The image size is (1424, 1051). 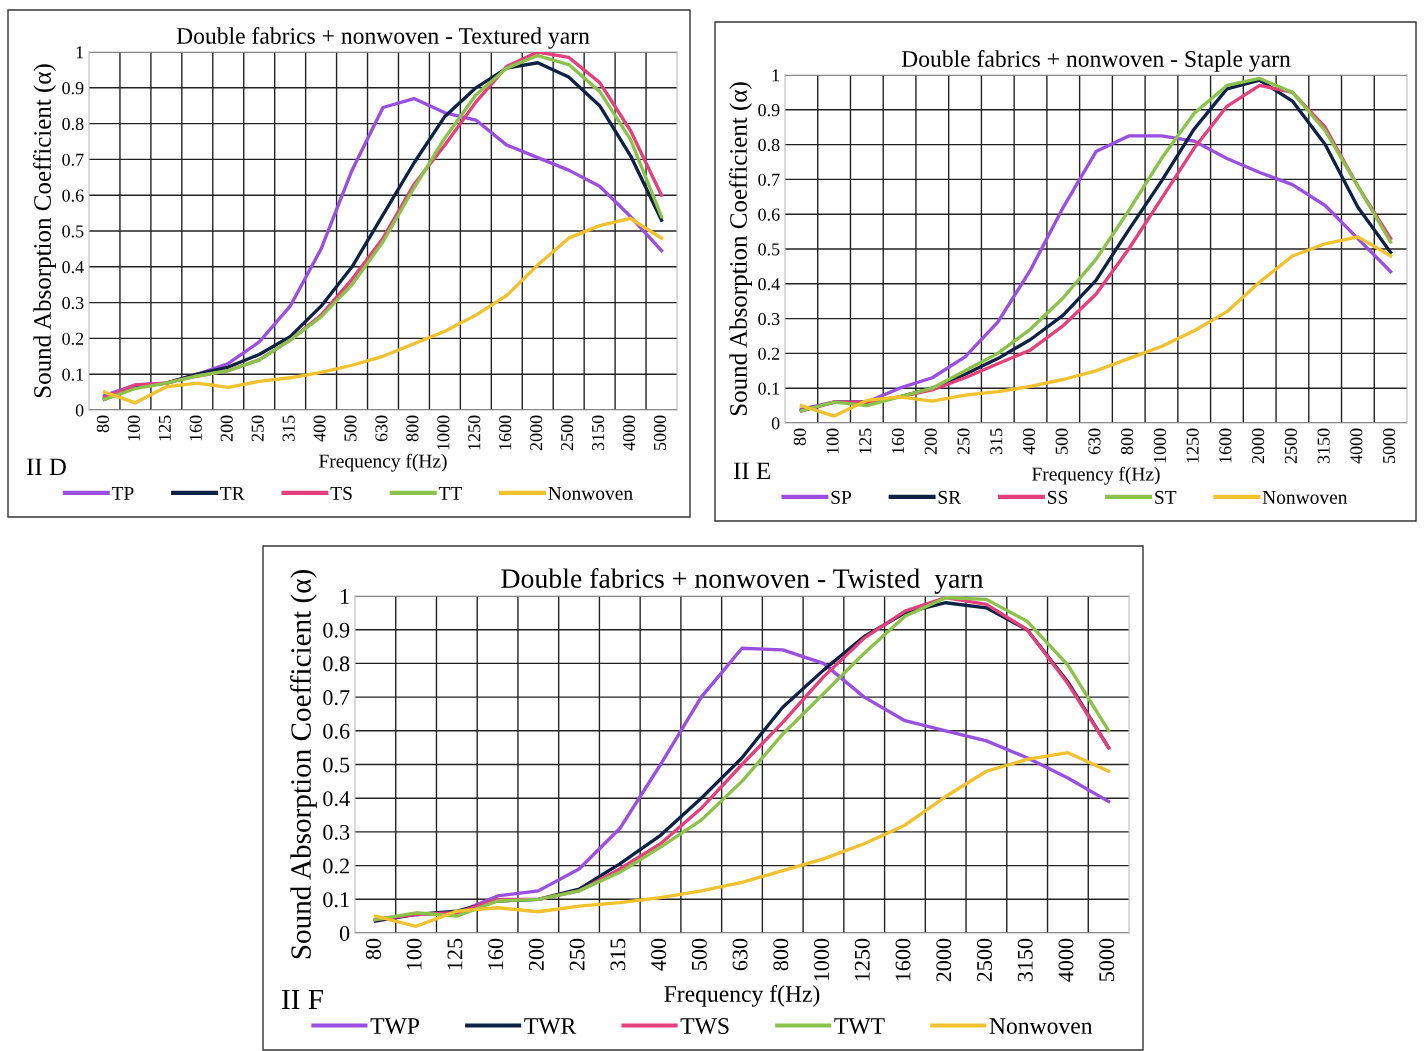 I want to click on chart-title: Double fabrics + nonwoven - Twisted yarn, so click(x=742, y=581).